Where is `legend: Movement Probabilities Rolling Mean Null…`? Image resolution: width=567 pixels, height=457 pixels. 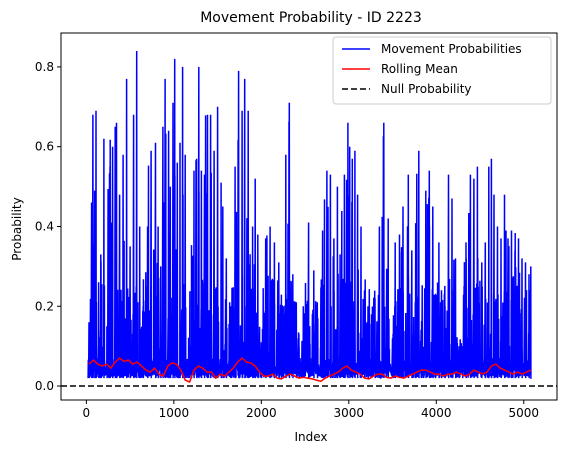 legend: Movement Probabilities Rolling Mean Null… is located at coordinates (442, 70).